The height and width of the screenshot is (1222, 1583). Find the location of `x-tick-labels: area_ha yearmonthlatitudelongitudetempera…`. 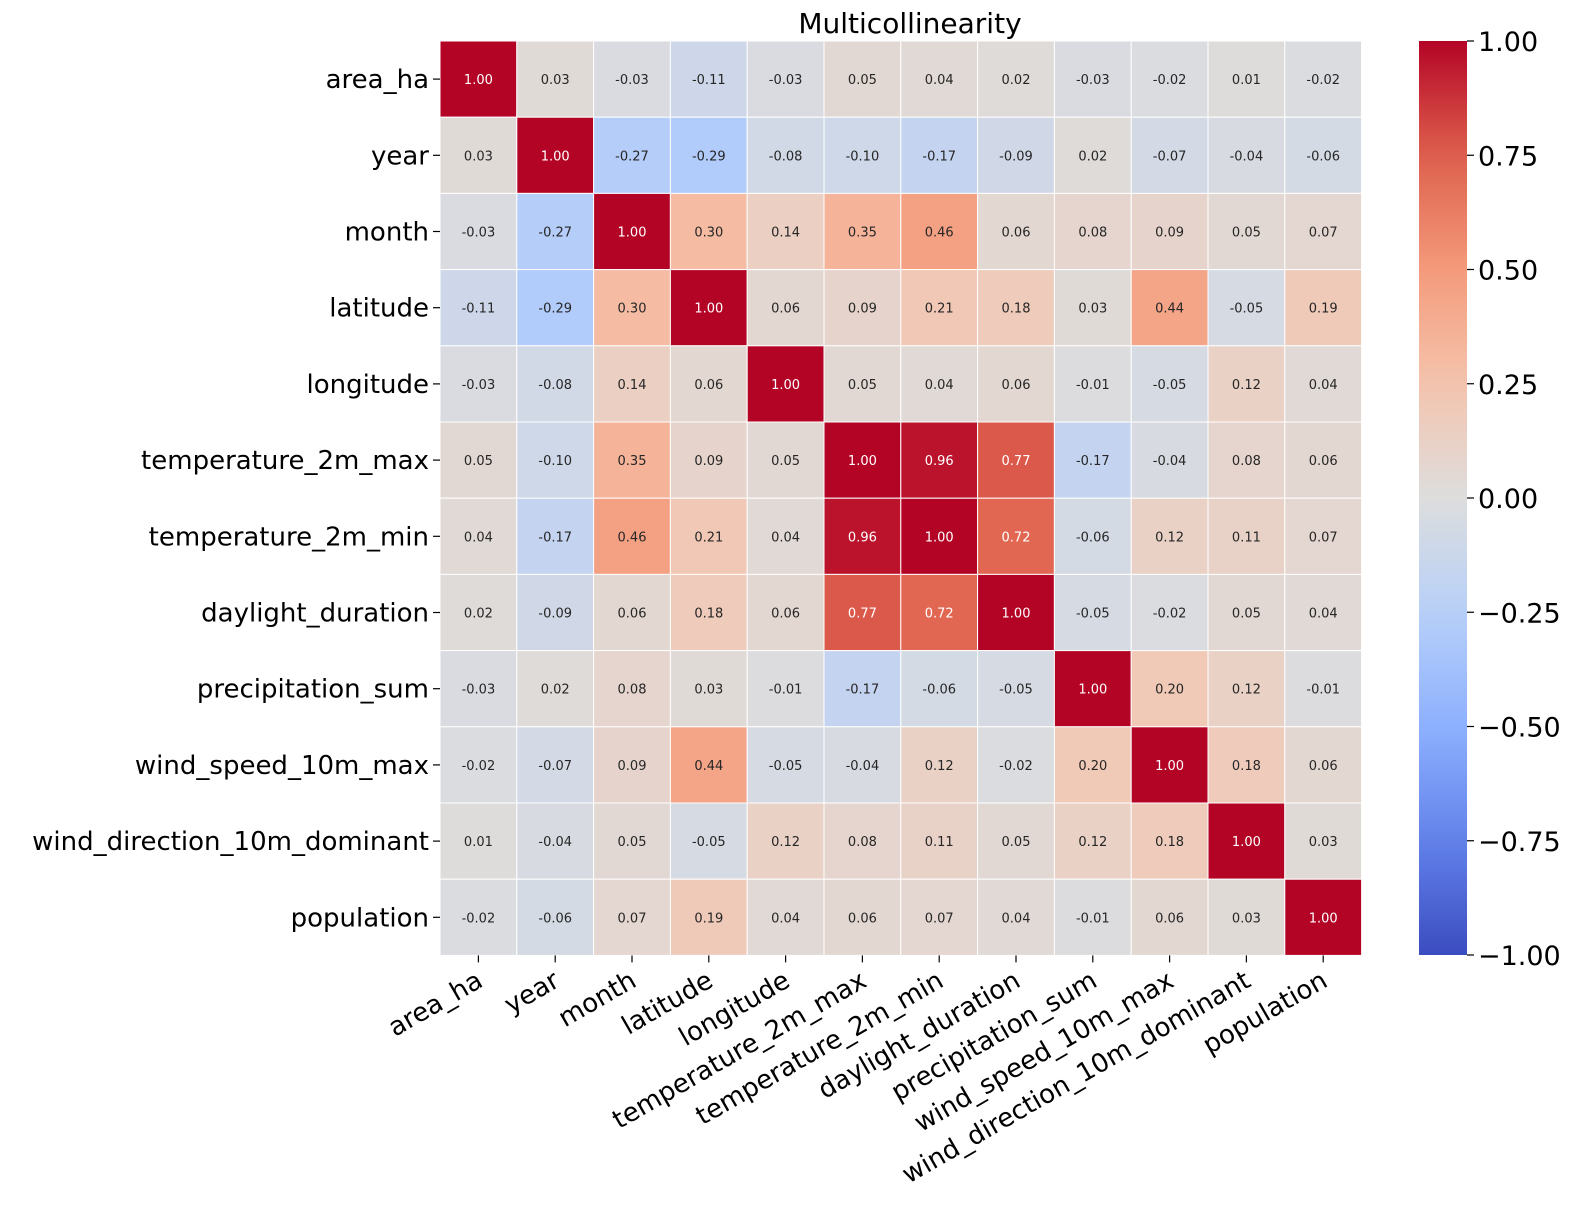

x-tick-labels: area_ha yearmonthlatitudelongitudetempera… is located at coordinates (858, 1072).